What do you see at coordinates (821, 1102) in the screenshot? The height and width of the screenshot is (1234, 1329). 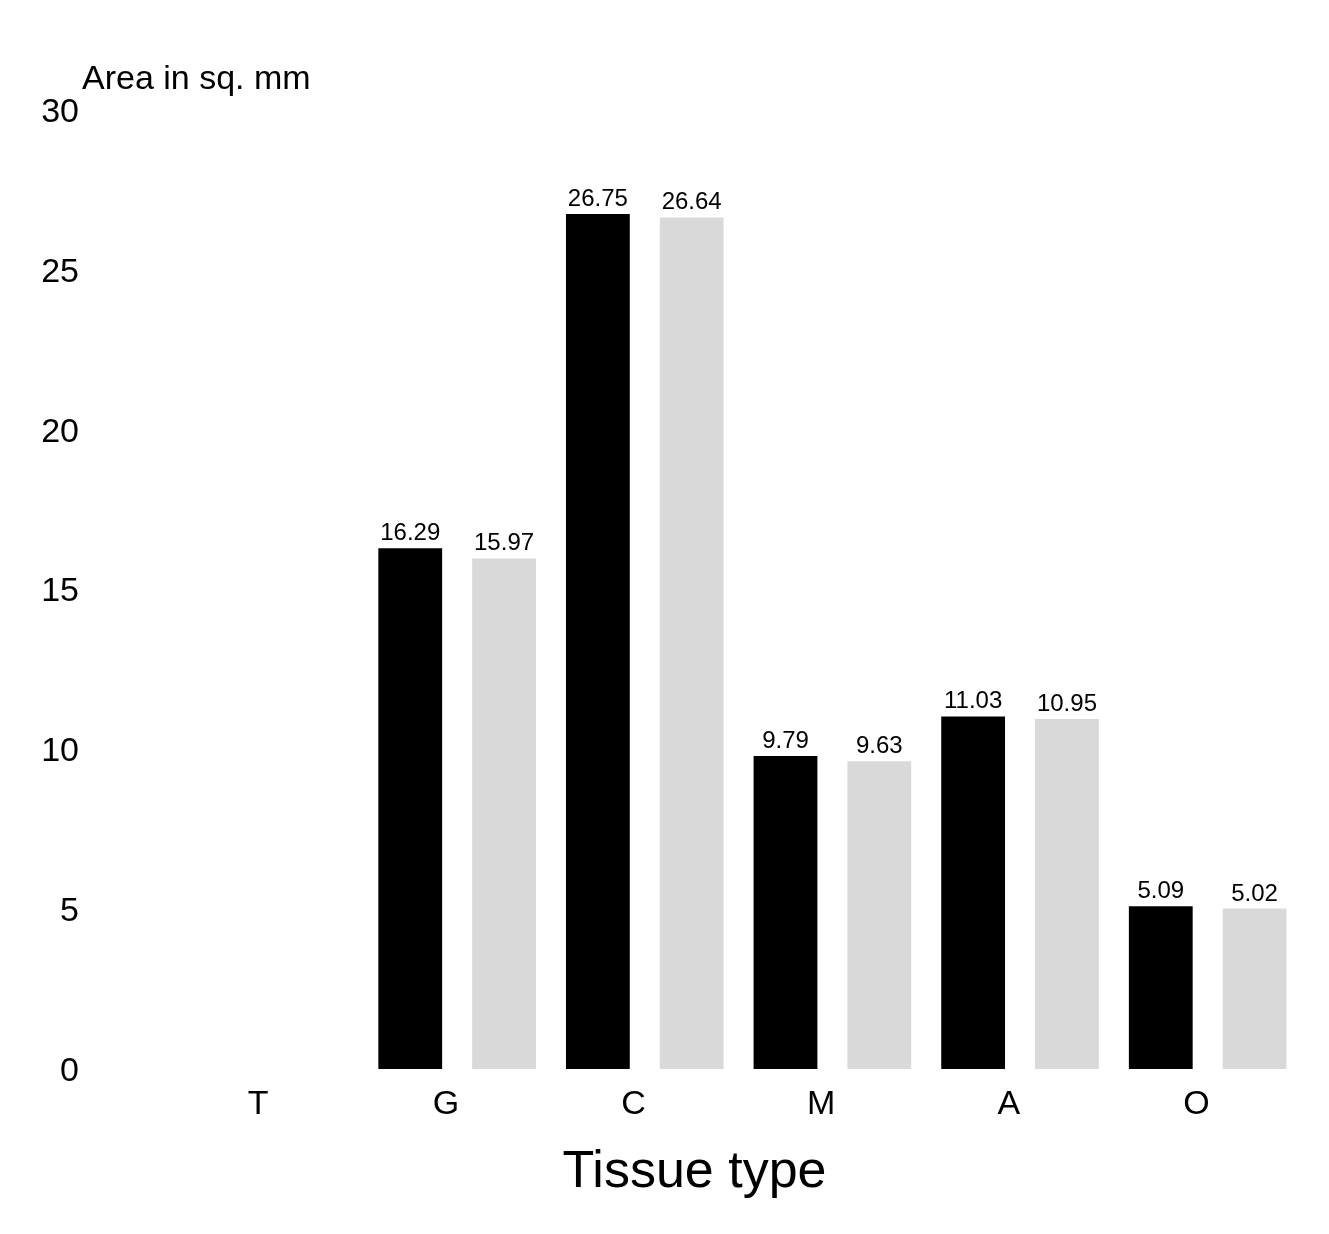 I see `x-tick-label: M` at bounding box center [821, 1102].